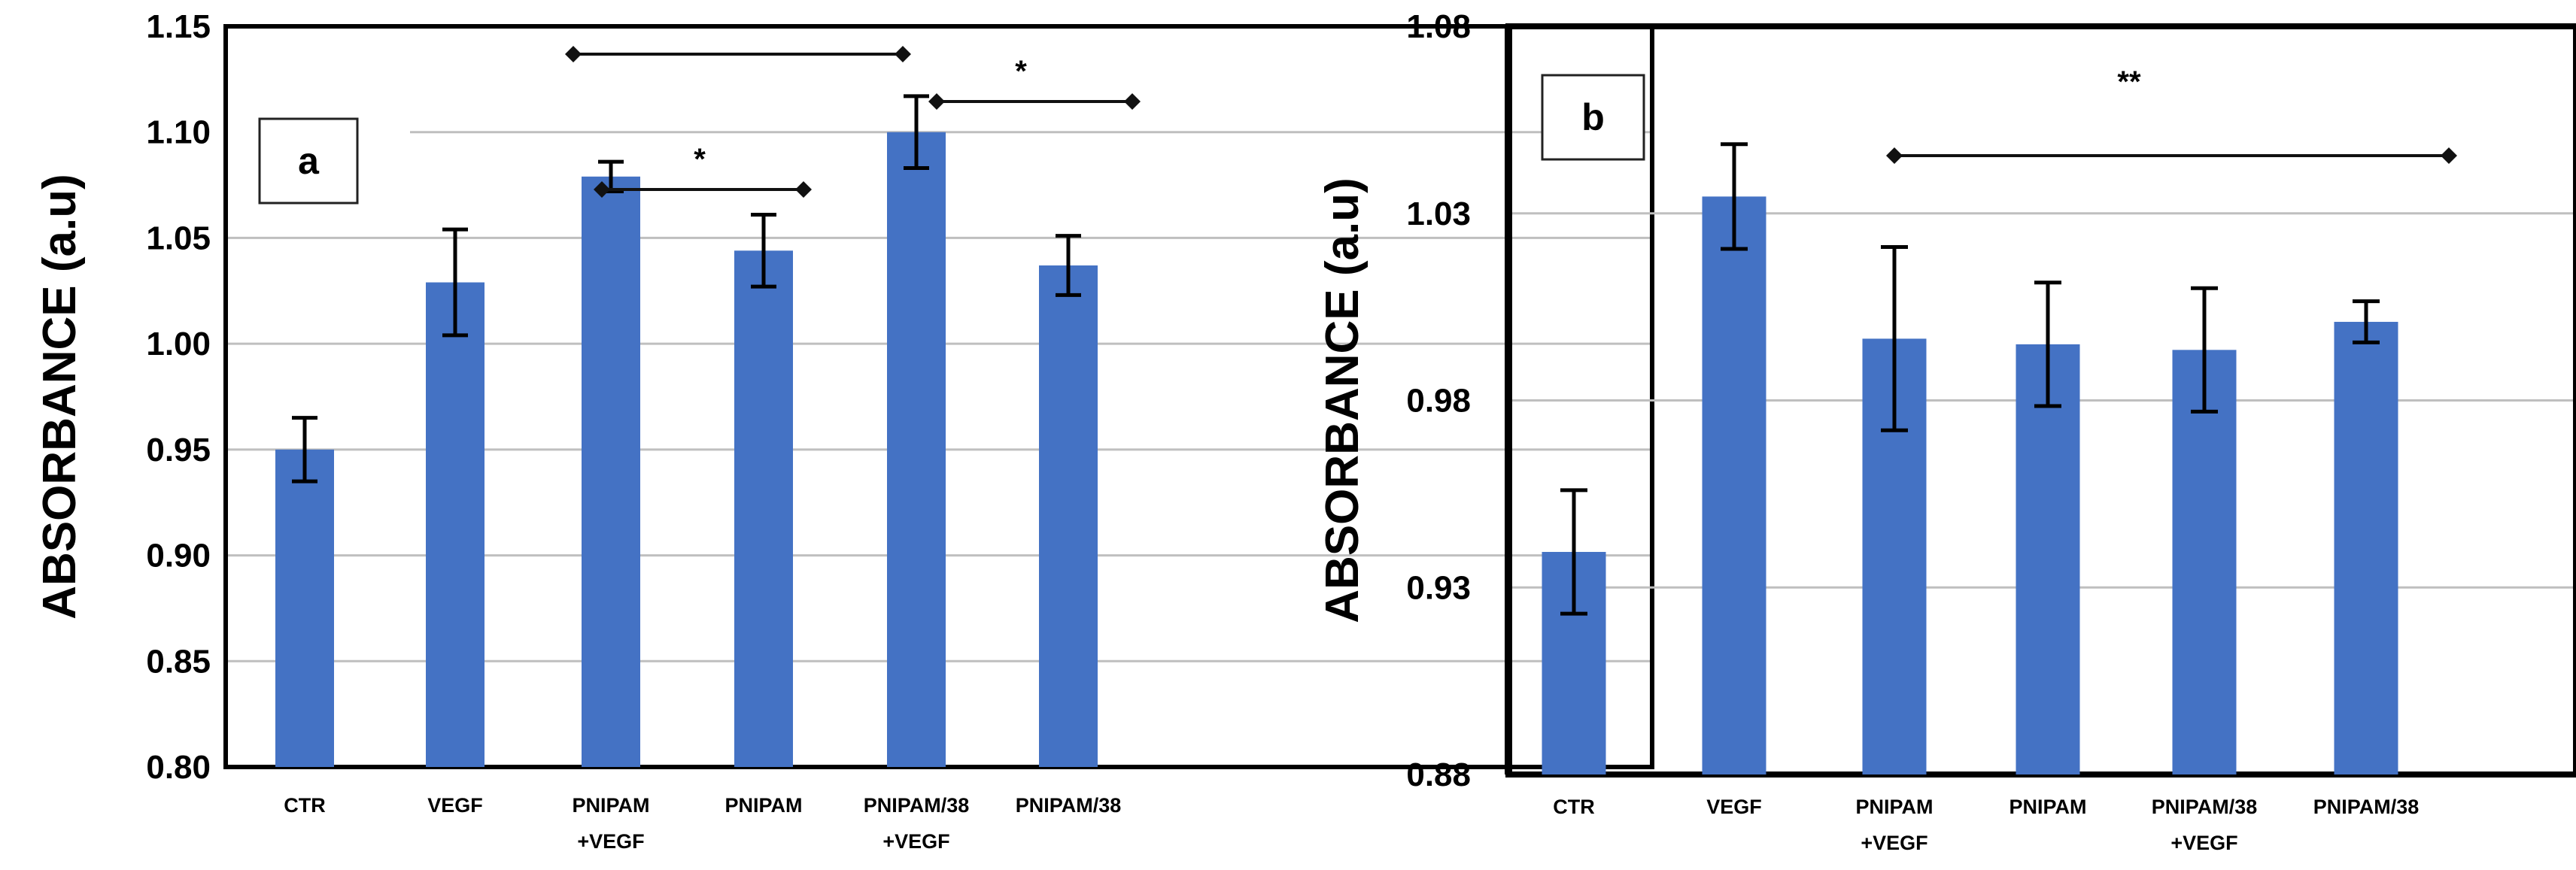 The width and height of the screenshot is (2576, 870). Describe the element at coordinates (2129, 82) in the screenshot. I see `significance-label: **` at that location.